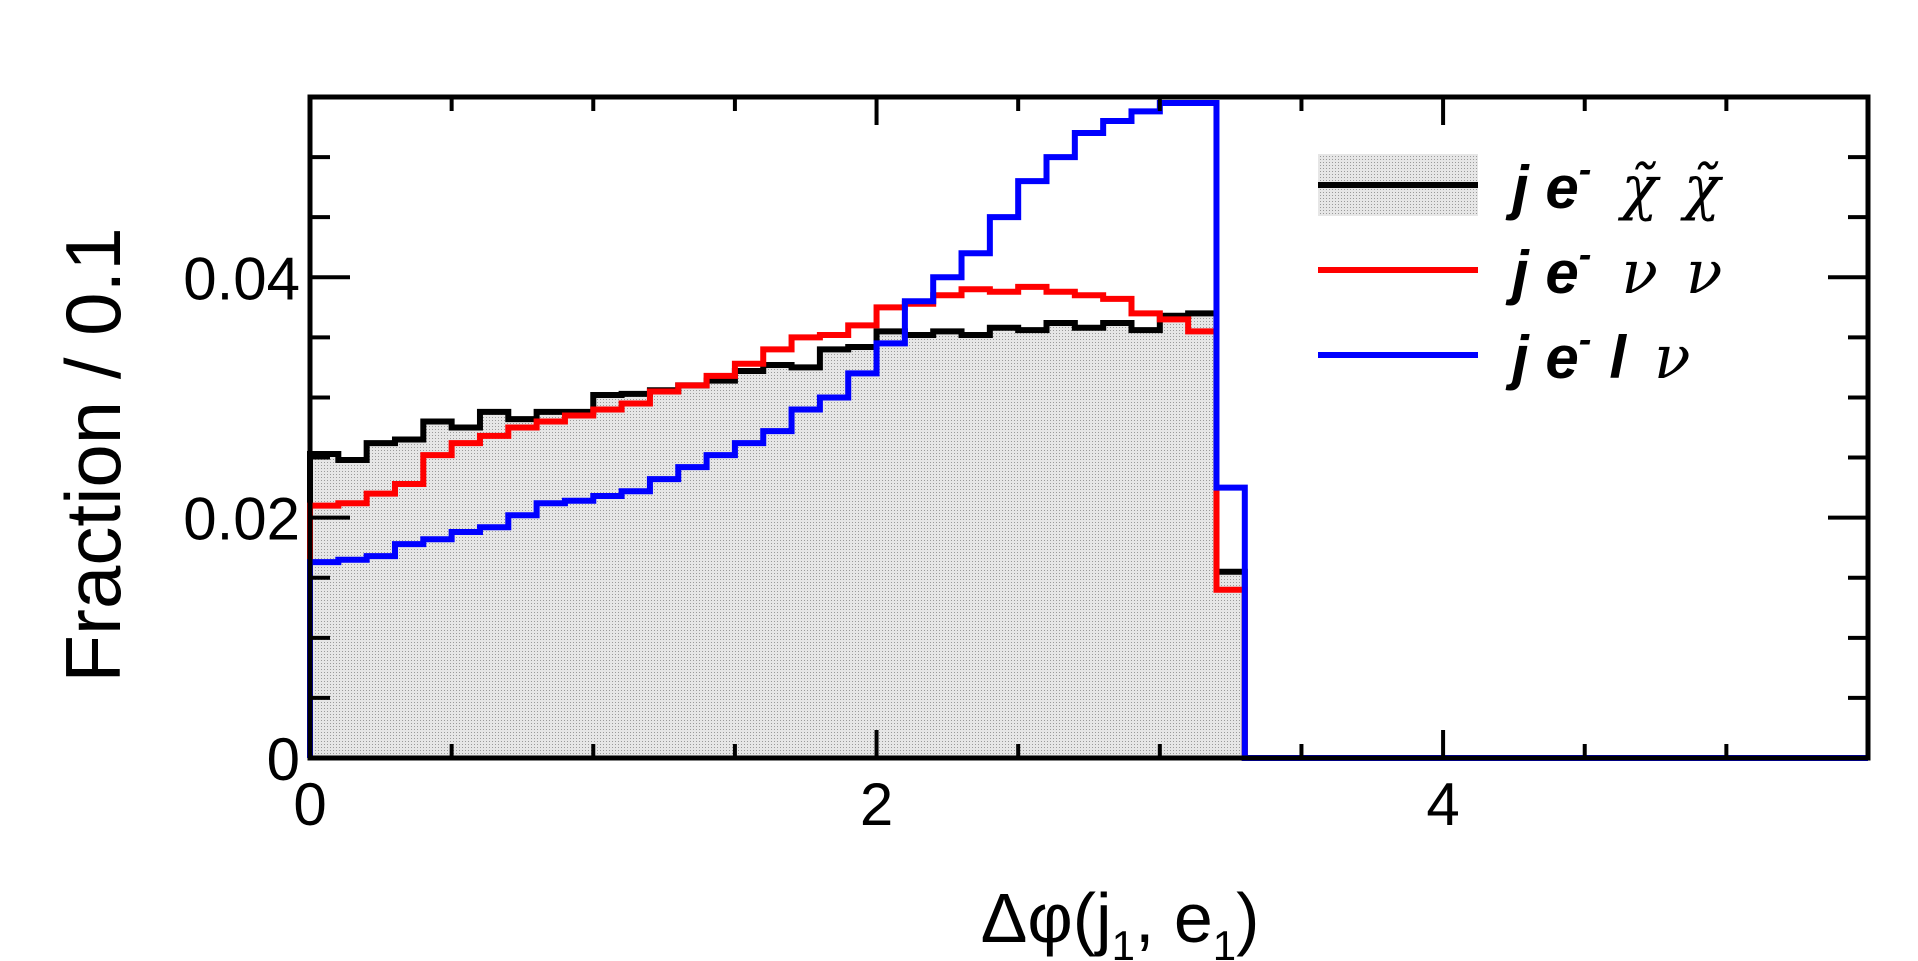 The height and width of the screenshot is (961, 1918). What do you see at coordinates (1614, 186) in the screenshot?
I see `legend-label-chichi: j e-χ̃ χ̃` at bounding box center [1614, 186].